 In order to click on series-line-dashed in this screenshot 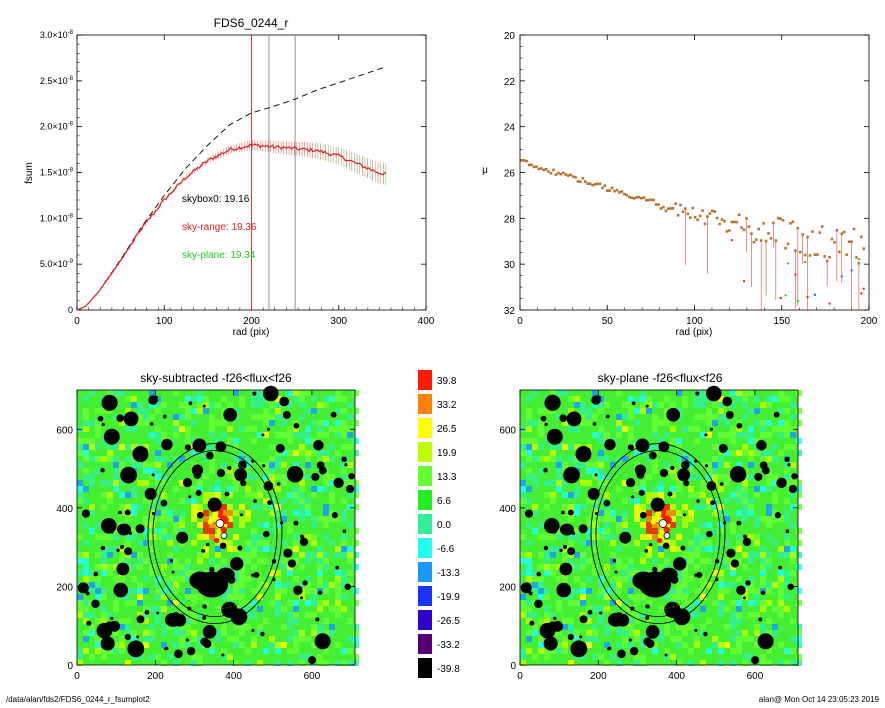, I will do `click(231, 188)`.